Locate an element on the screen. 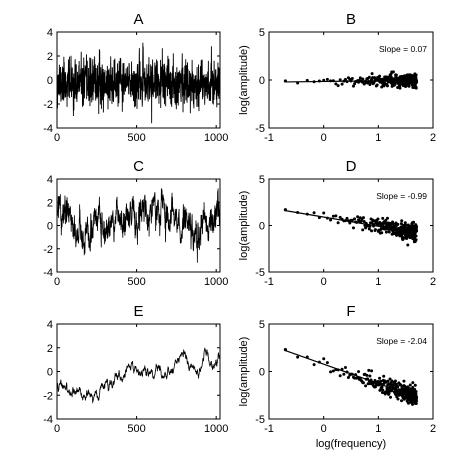 Image resolution: width=474 pixels, height=474 pixels. x-tick-label-a: 0 is located at coordinates (57, 138).